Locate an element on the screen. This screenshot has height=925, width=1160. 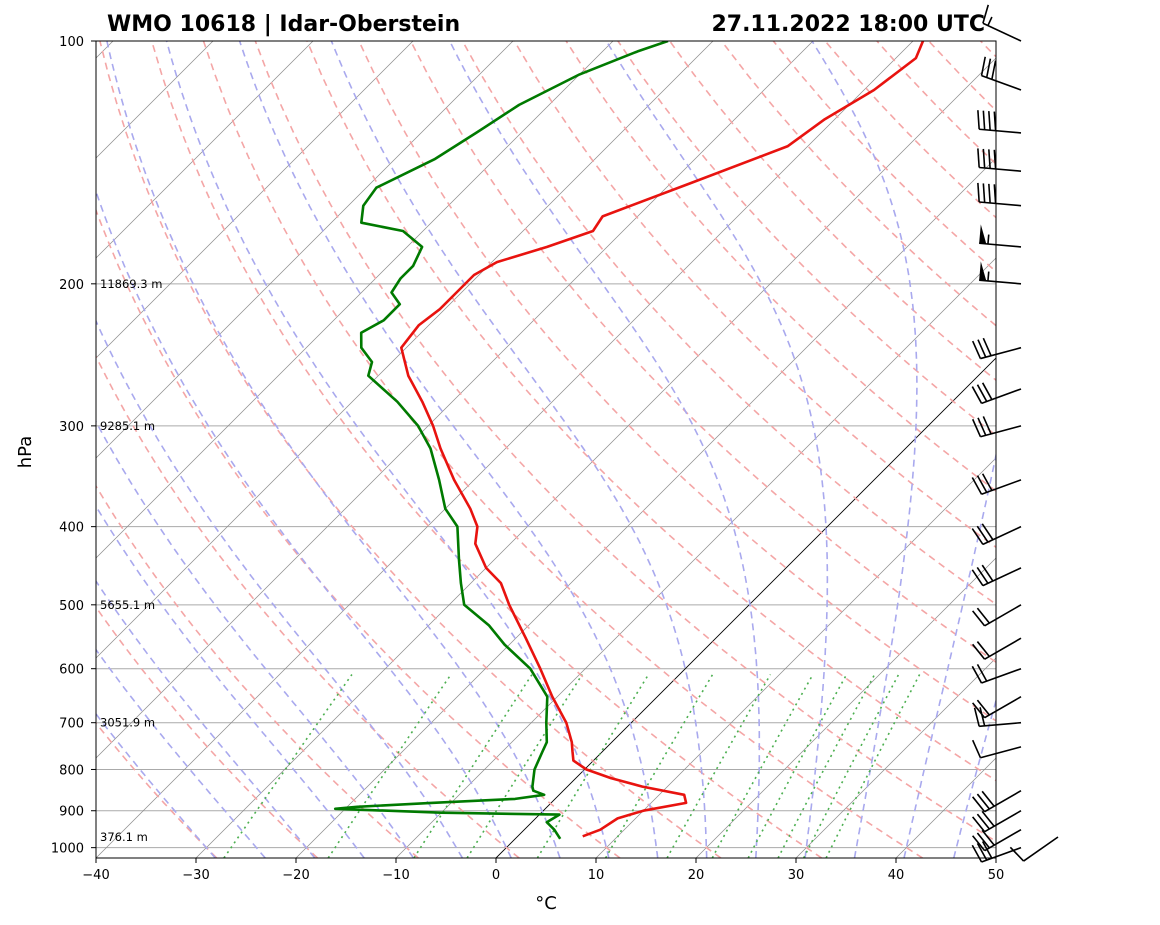
height-label: 3051.9 m is located at coordinates (127, 723).